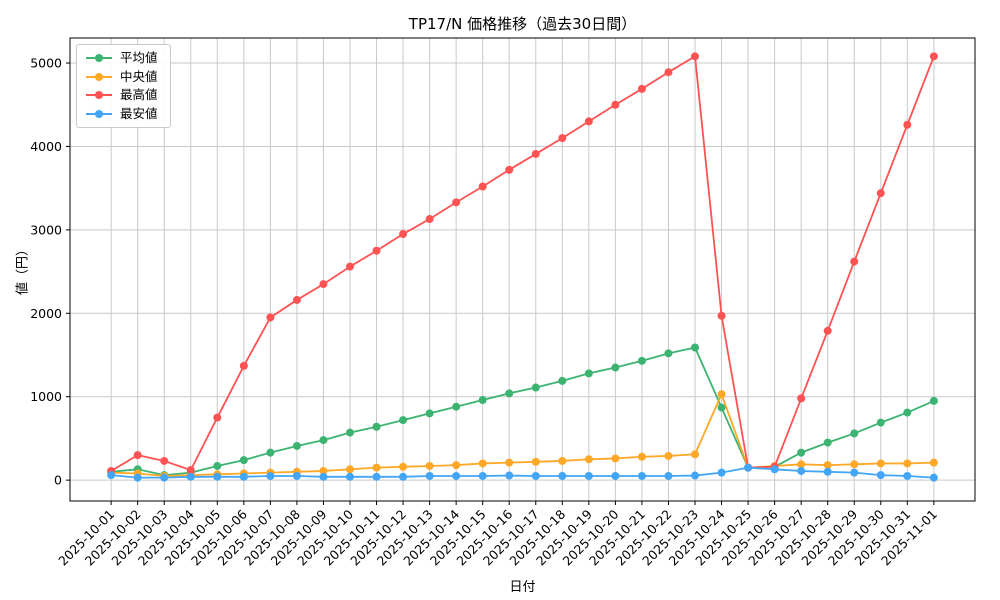 The width and height of the screenshot is (1000, 600). I want to click on legend-item-average: 平均値, so click(122, 58).